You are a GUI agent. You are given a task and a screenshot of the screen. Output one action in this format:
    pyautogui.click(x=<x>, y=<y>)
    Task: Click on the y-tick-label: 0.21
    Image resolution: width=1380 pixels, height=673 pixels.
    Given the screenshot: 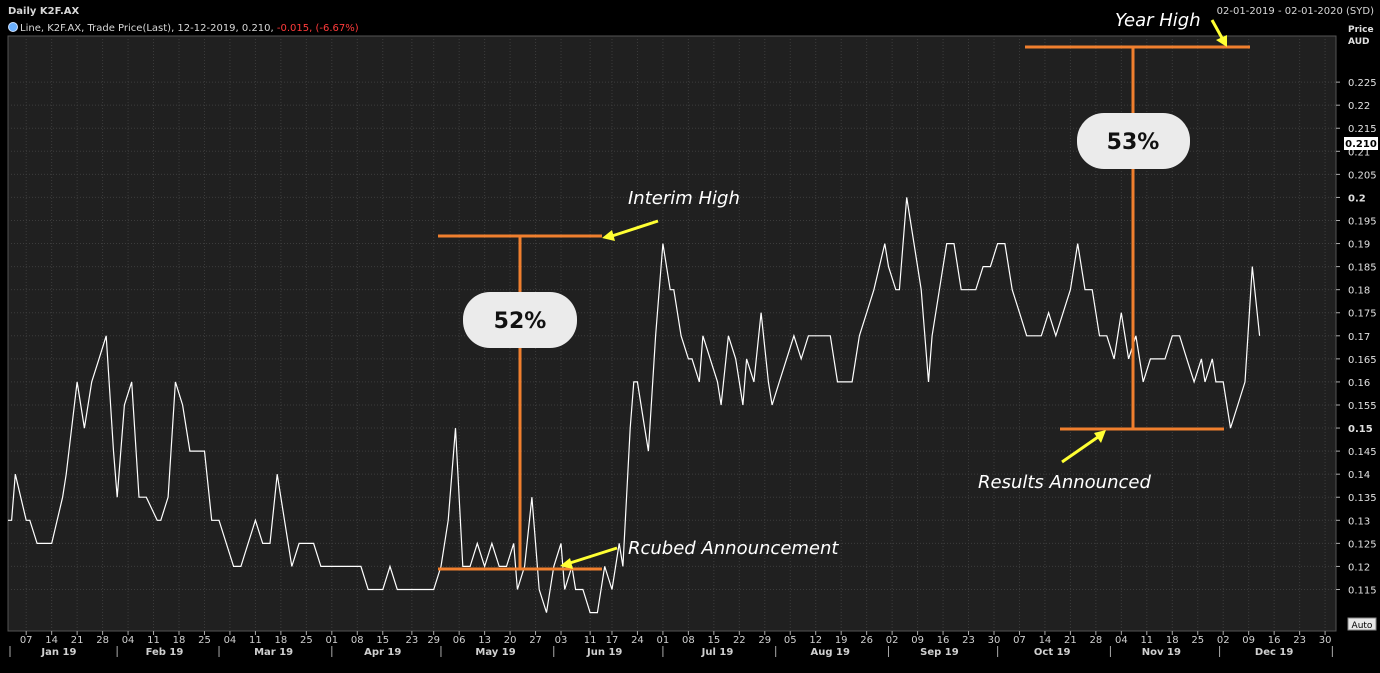 What is the action you would take?
    pyautogui.click(x=1359, y=152)
    